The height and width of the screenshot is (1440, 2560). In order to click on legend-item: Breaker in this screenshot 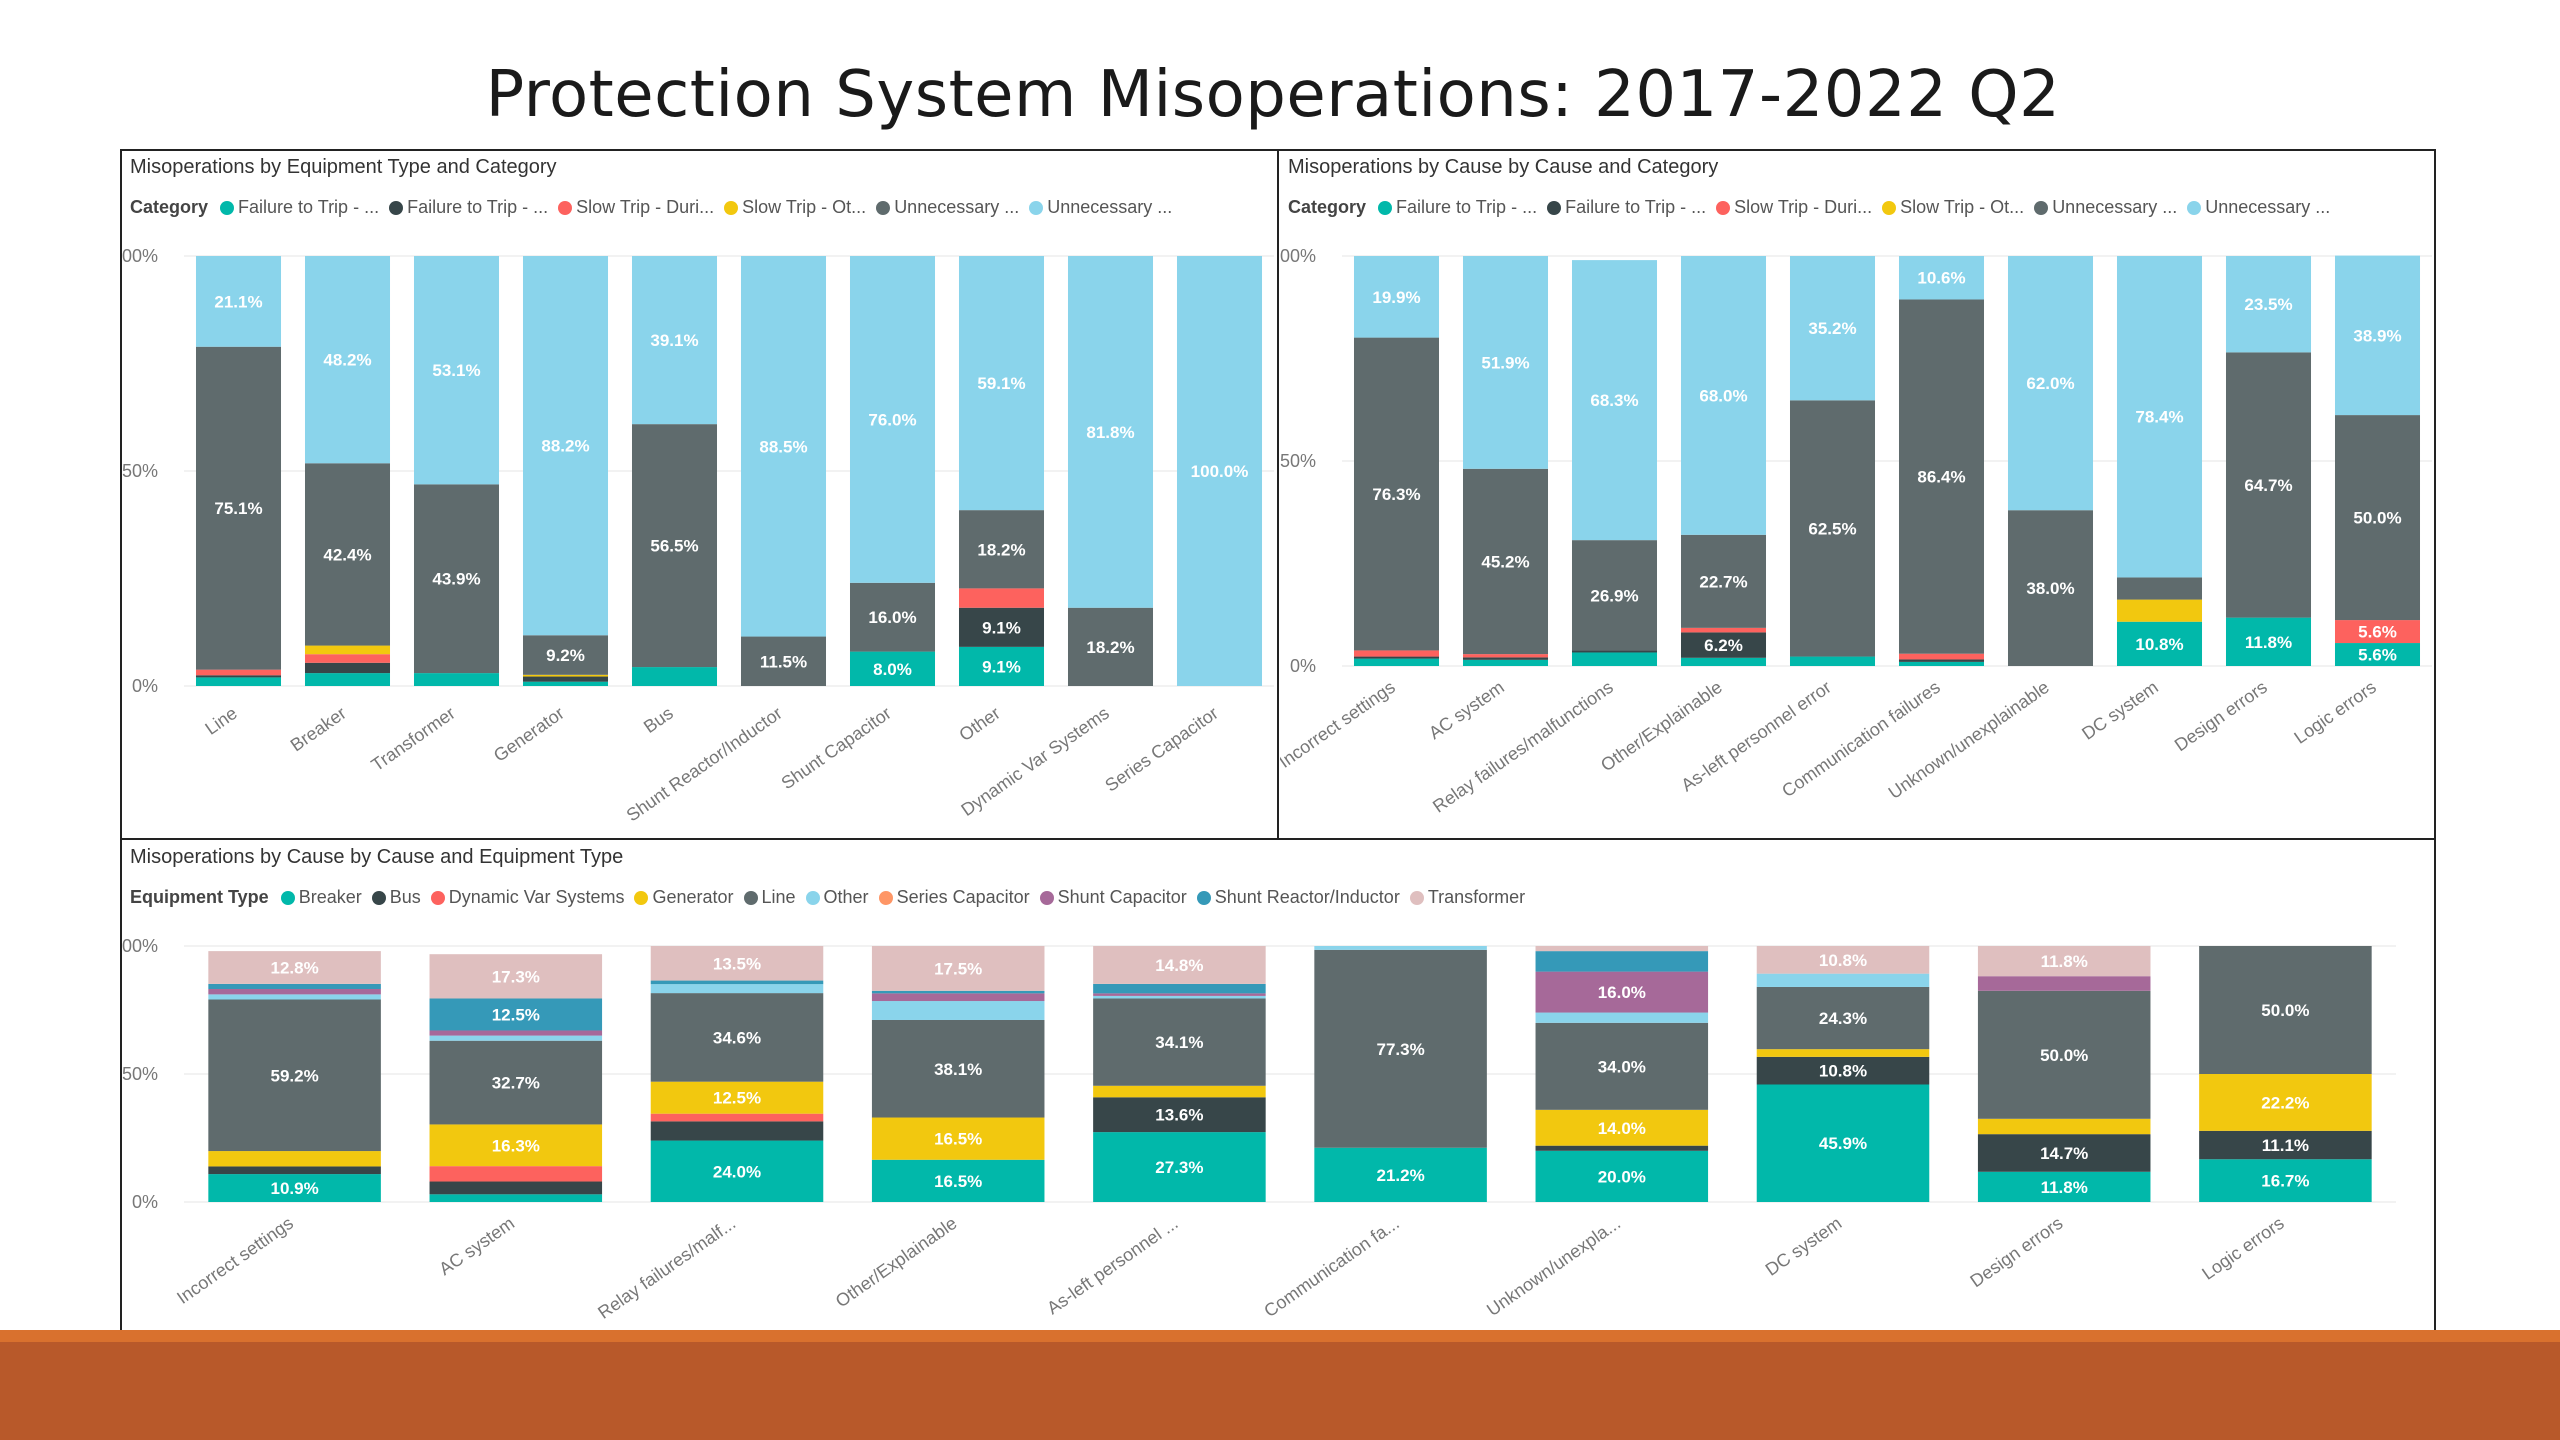, I will do `click(321, 897)`.